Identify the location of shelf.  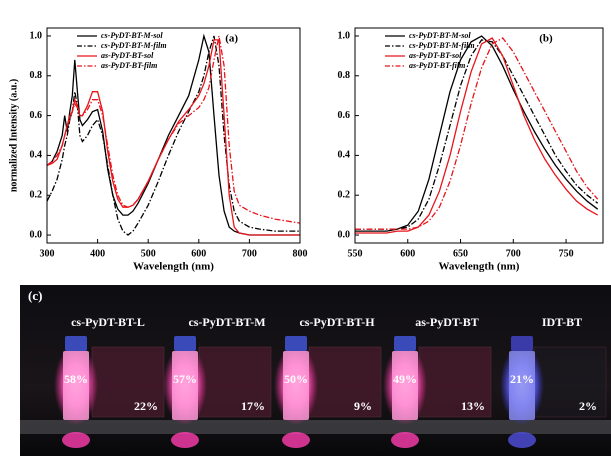
(315, 427).